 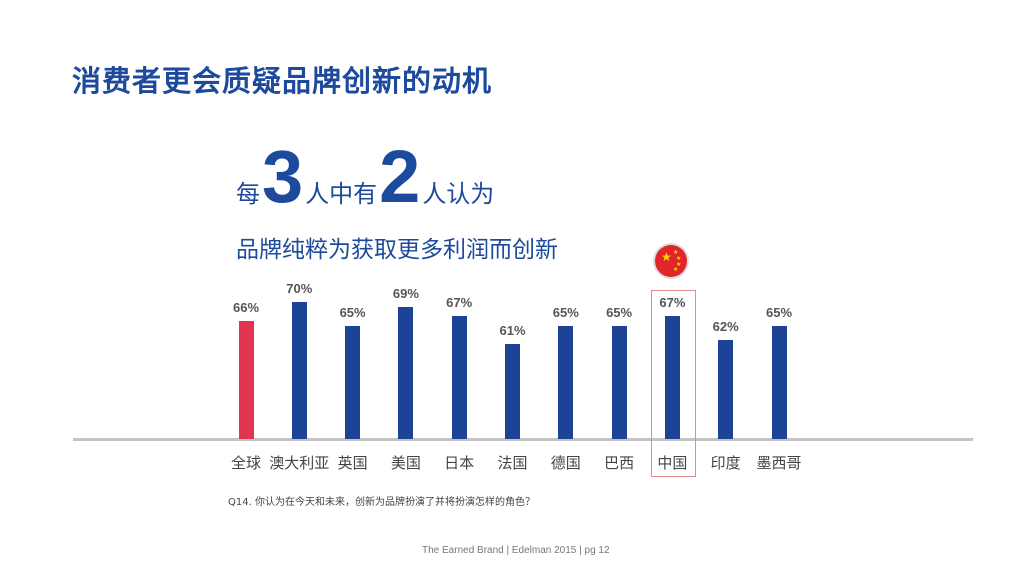 I want to click on value-label: 62%, so click(x=725, y=326).